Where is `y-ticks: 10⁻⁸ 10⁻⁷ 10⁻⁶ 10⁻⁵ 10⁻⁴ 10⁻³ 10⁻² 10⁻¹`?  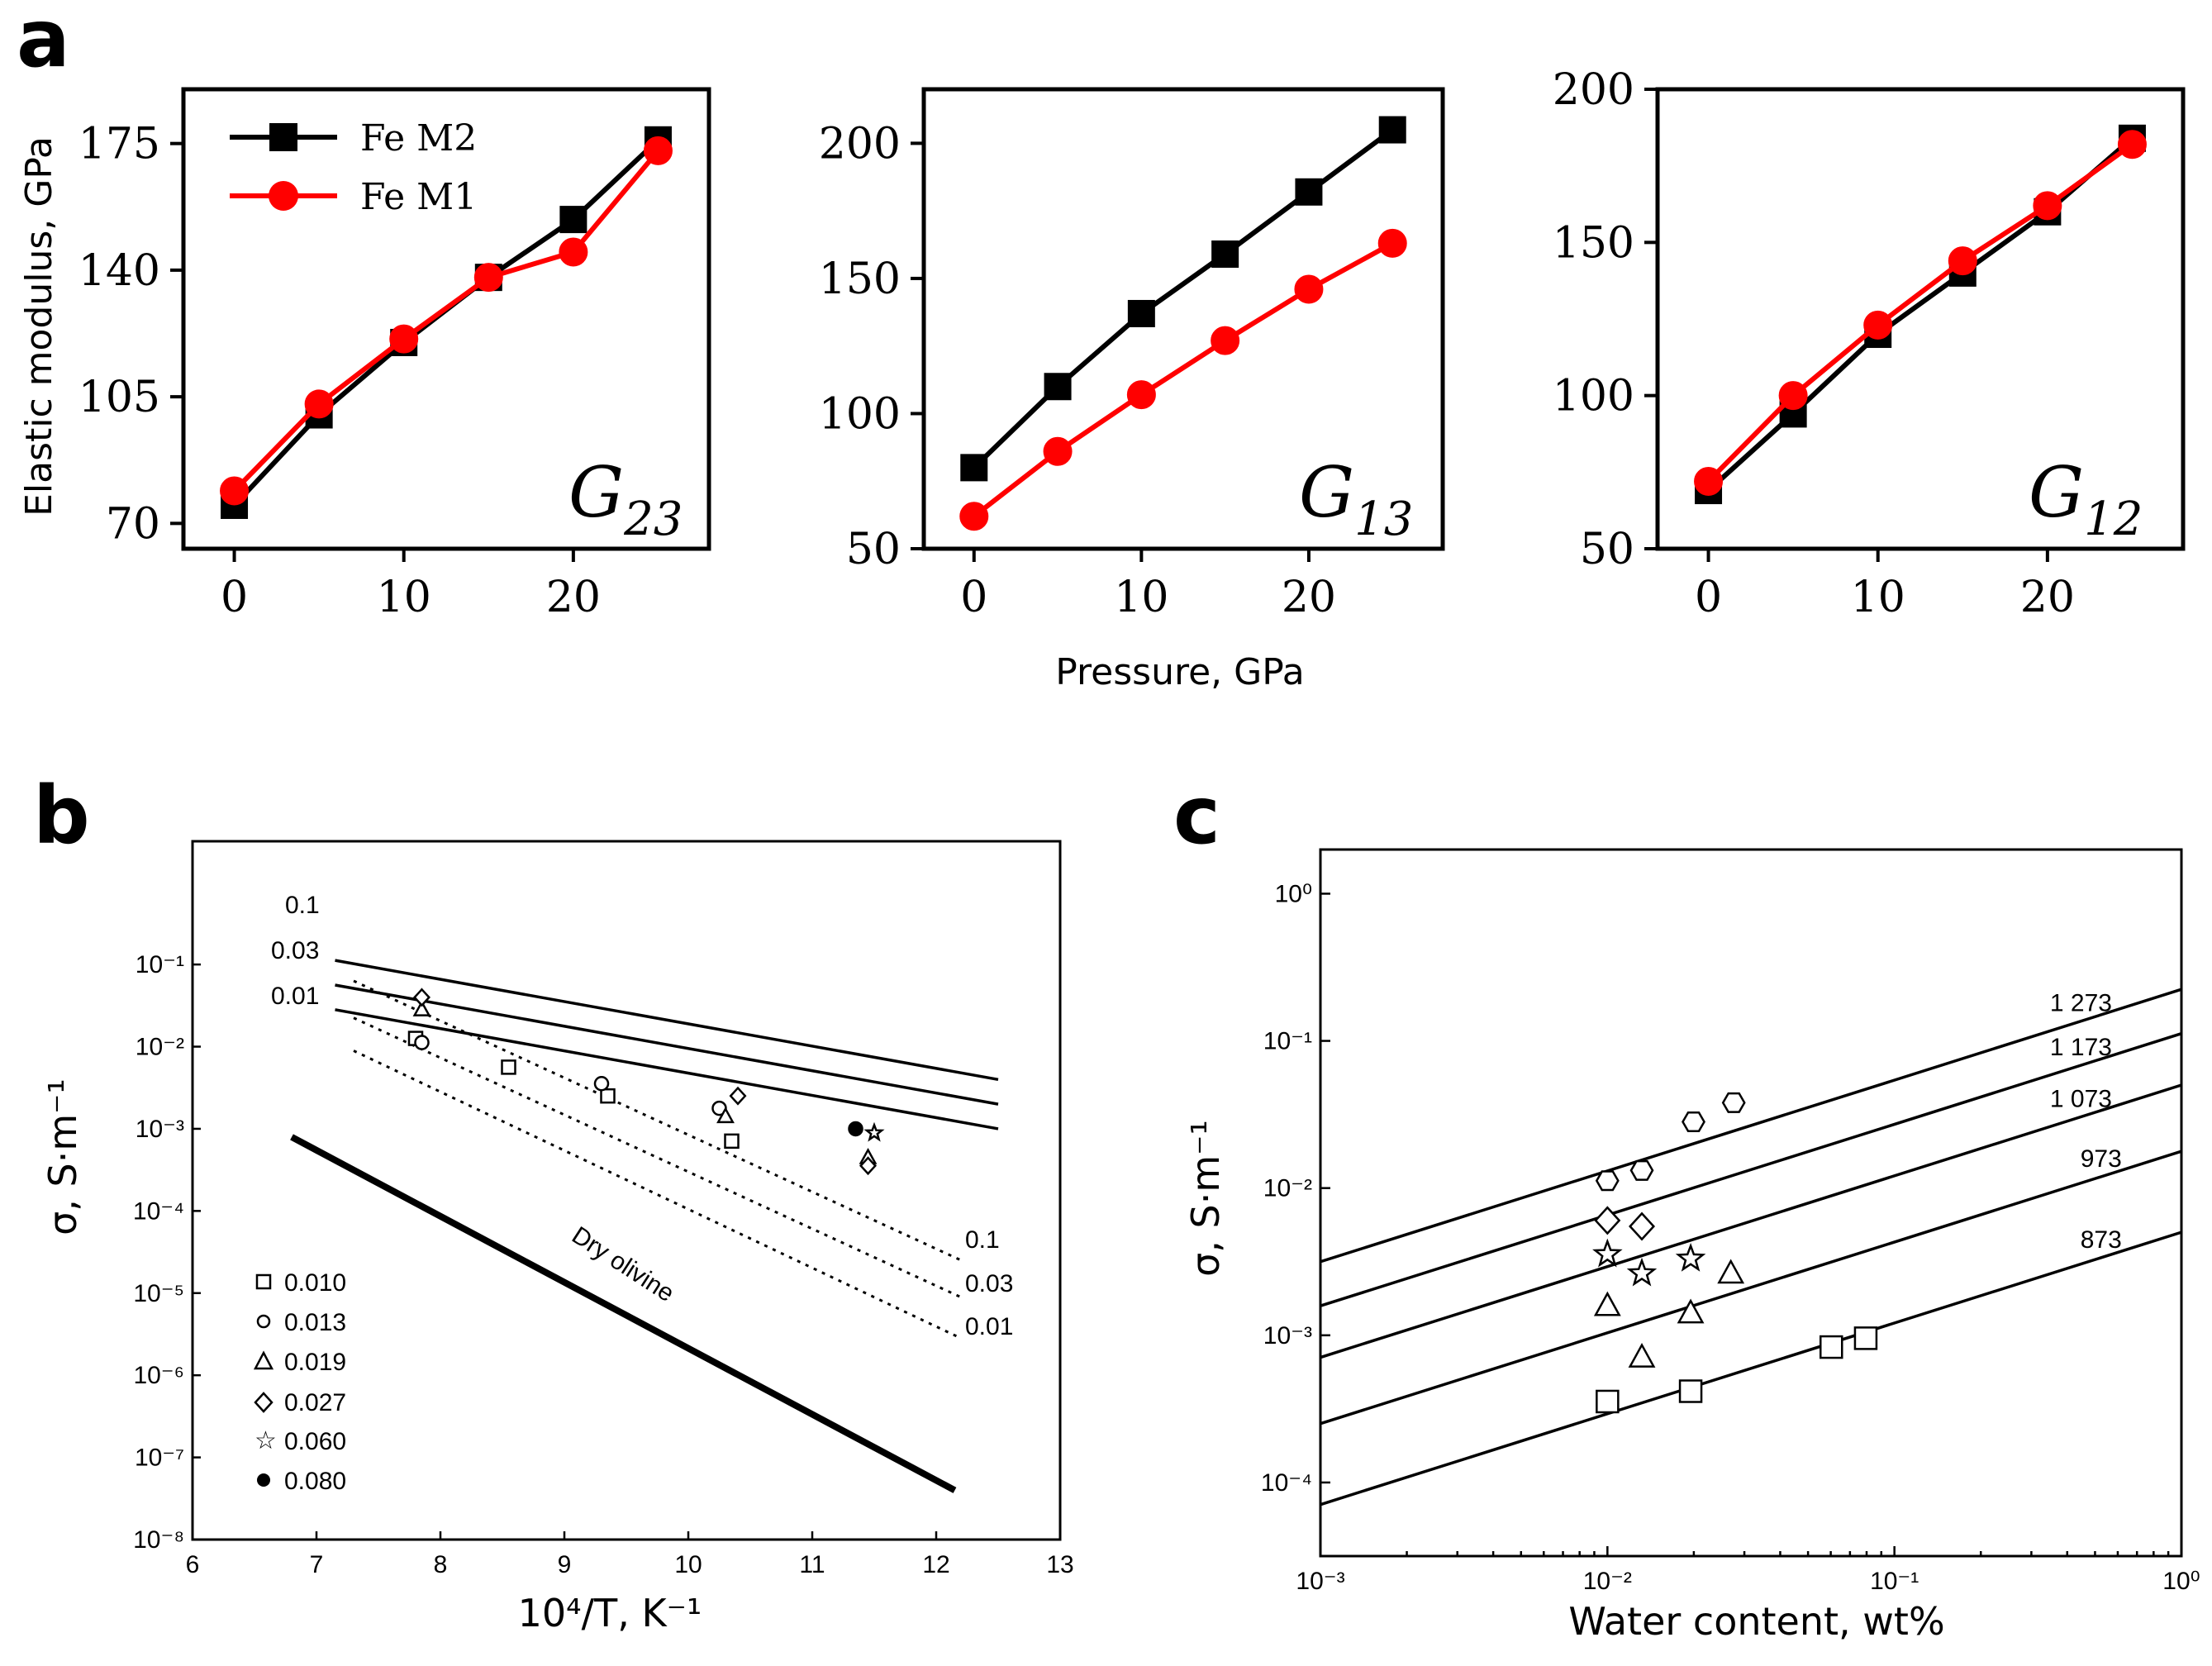
y-ticks: 10⁻⁸ 10⁻⁷ 10⁻⁶ 10⁻⁵ 10⁻⁴ 10⁻³ 10⁻² 10⁻¹ is located at coordinates (167, 1252).